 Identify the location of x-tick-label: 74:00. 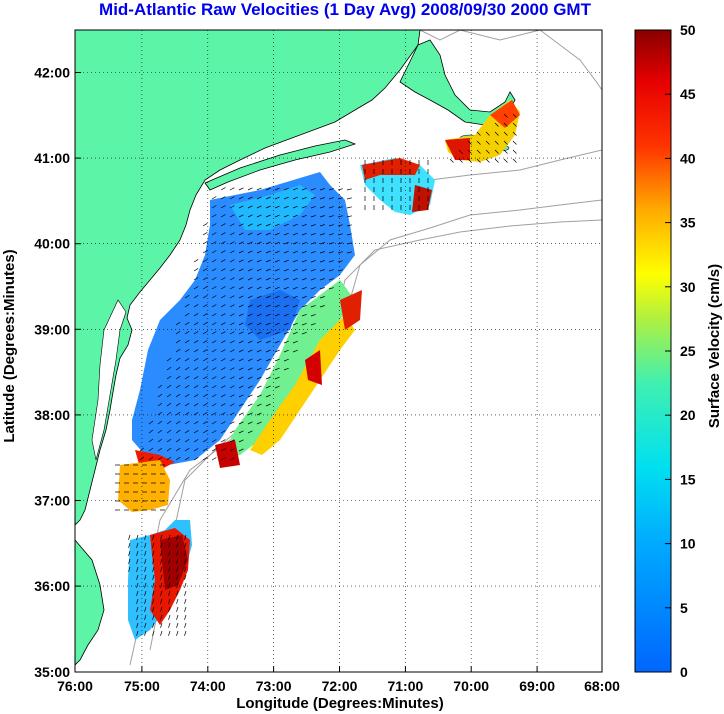
(208, 686).